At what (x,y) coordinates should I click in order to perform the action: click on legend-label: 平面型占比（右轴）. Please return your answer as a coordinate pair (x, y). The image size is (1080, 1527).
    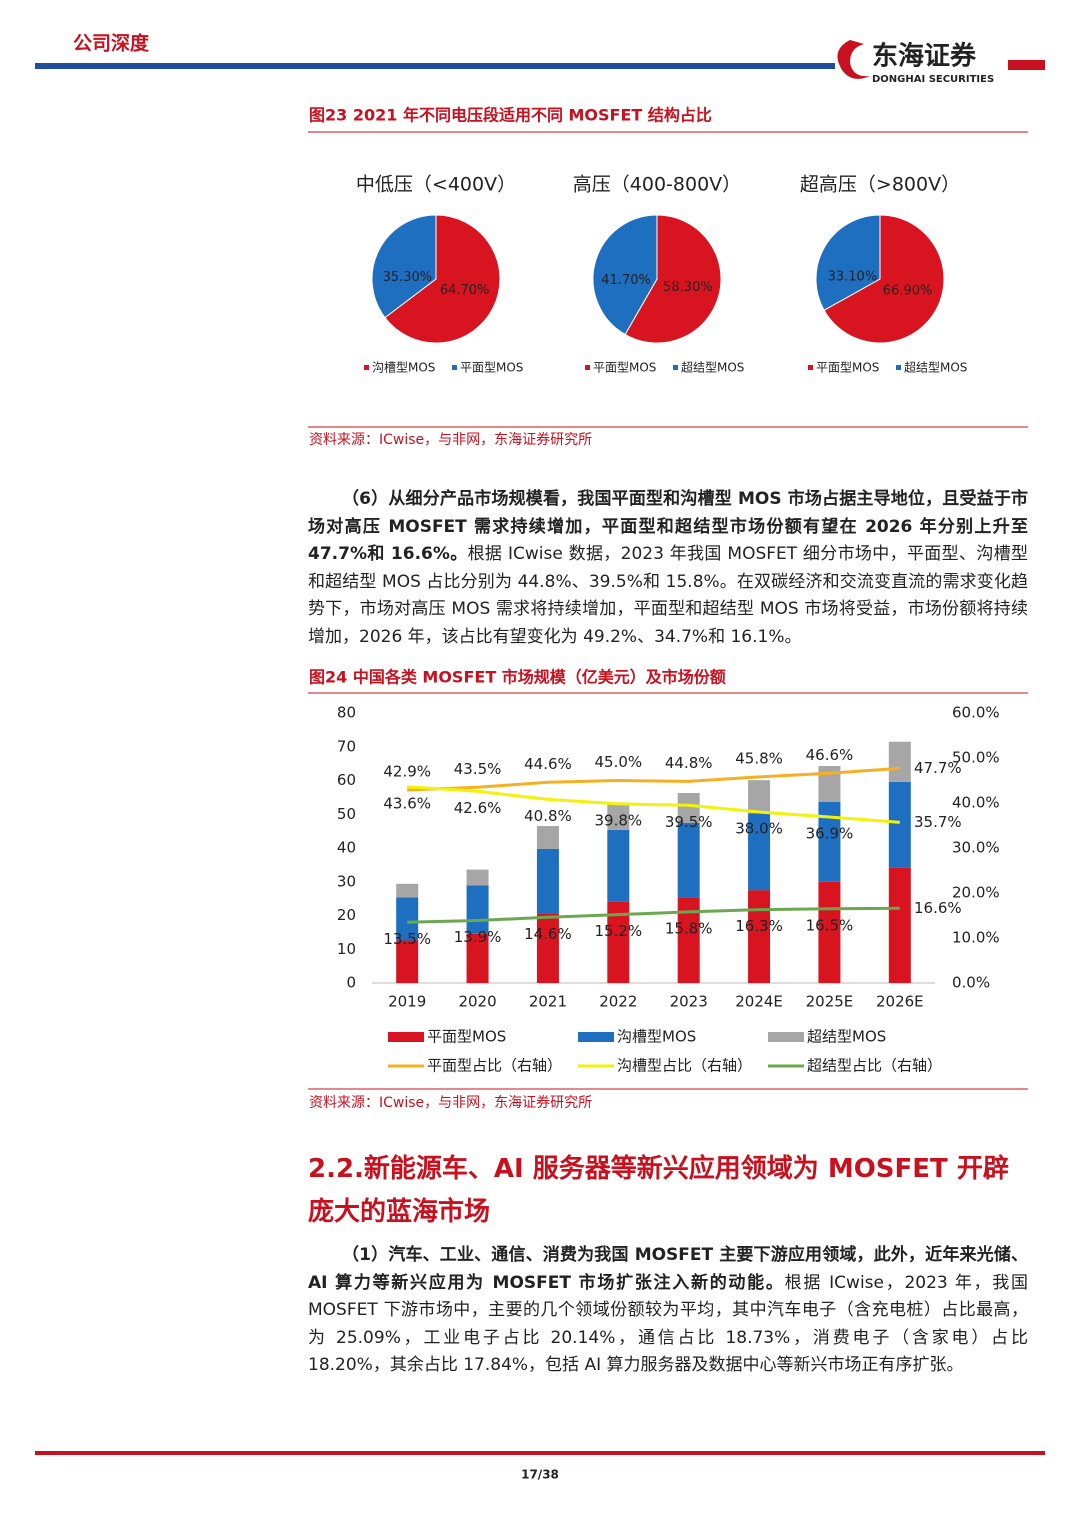
    Looking at the image, I should click on (494, 1066).